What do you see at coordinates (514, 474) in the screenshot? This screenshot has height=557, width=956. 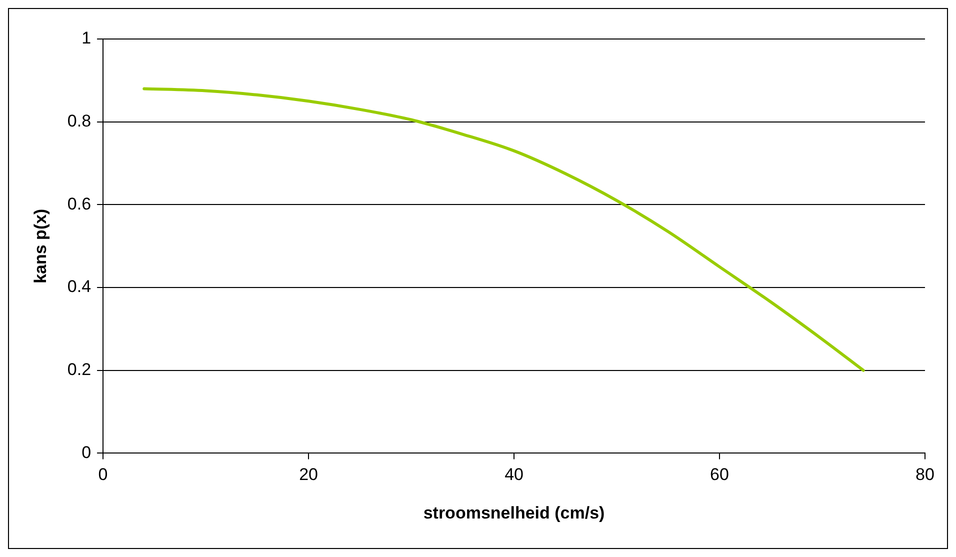 I see `x-tick-label: 40` at bounding box center [514, 474].